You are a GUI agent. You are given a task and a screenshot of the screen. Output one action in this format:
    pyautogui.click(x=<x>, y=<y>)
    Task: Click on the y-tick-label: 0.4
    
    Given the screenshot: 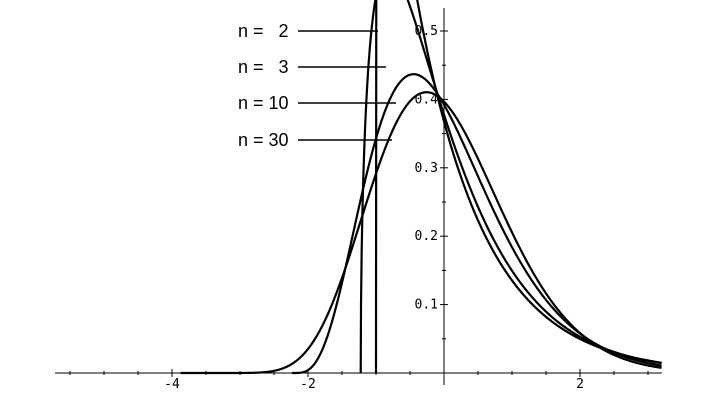 What is the action you would take?
    pyautogui.click(x=427, y=99)
    